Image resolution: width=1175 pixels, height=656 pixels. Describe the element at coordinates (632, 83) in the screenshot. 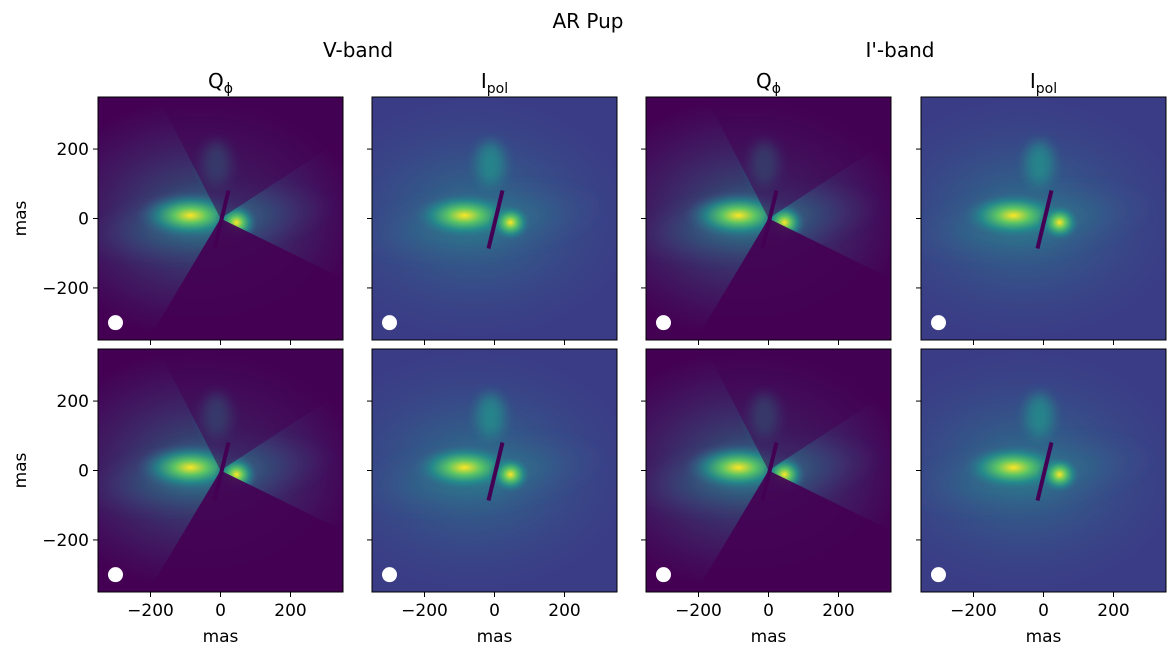

I see `column-titles: Qϕ Ipol Qϕ Ipol` at that location.